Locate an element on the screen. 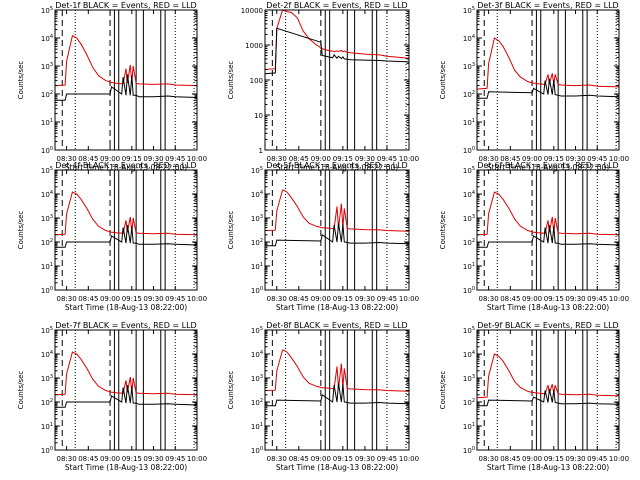  panel-title: Det-3f BLACK = Events, RED = LLD is located at coordinates (547, 5).